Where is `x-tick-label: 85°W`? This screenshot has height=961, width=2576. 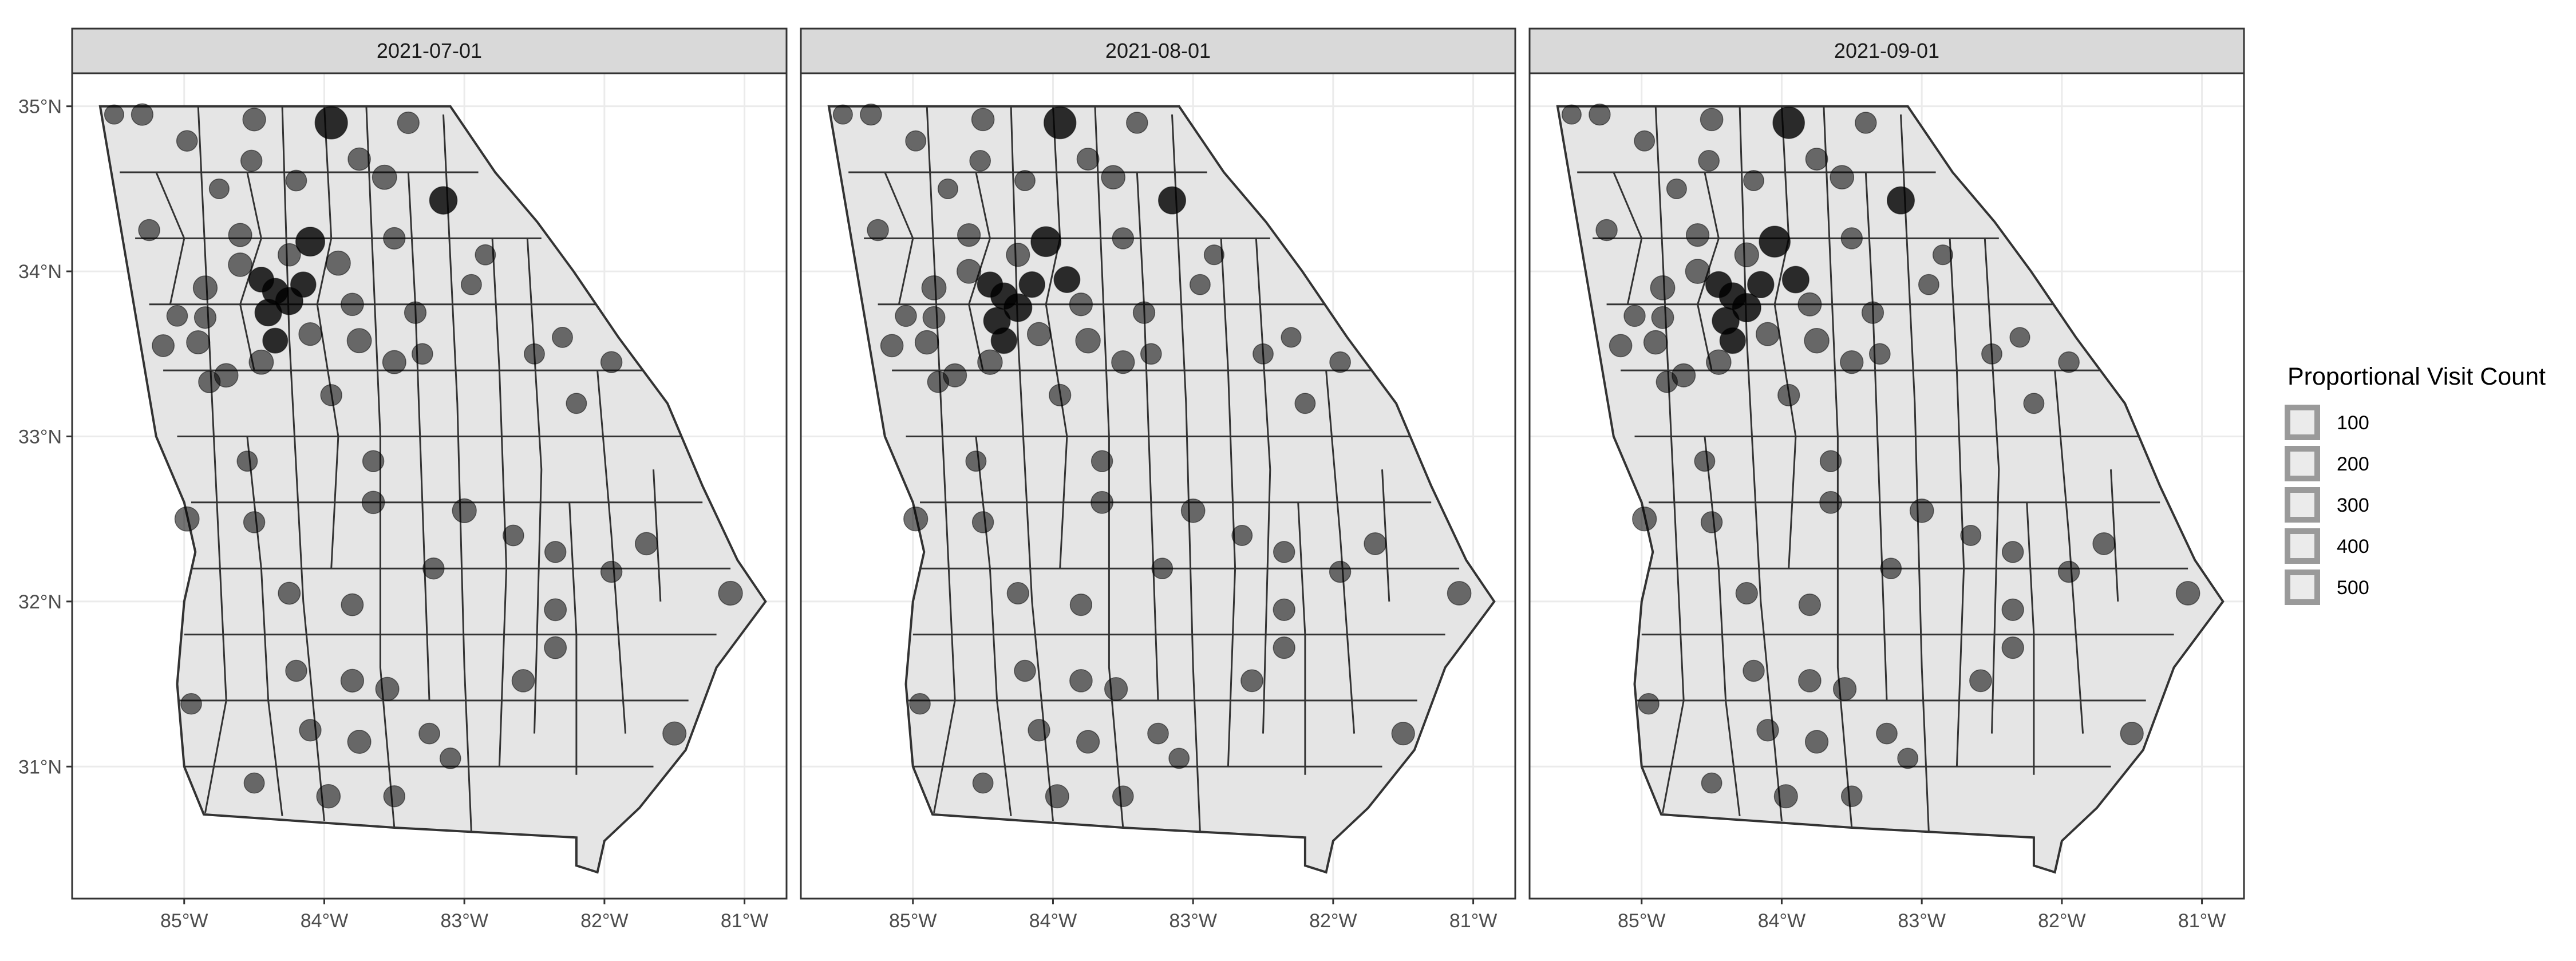 x-tick-label: 85°W is located at coordinates (1642, 921).